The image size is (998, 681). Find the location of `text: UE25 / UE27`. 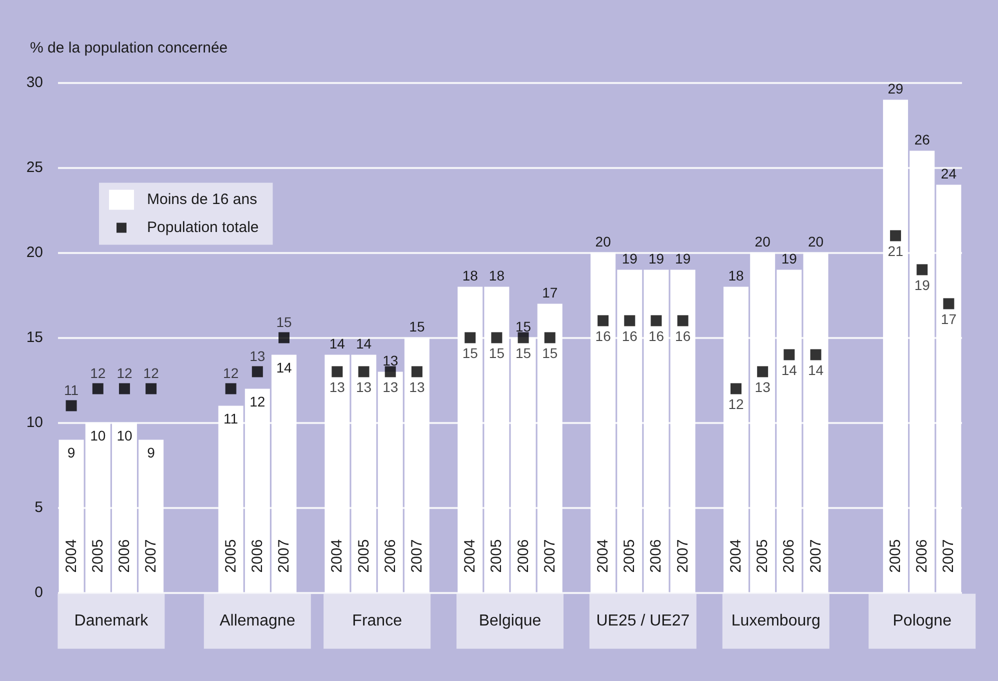

text: UE25 / UE27 is located at coordinates (643, 621).